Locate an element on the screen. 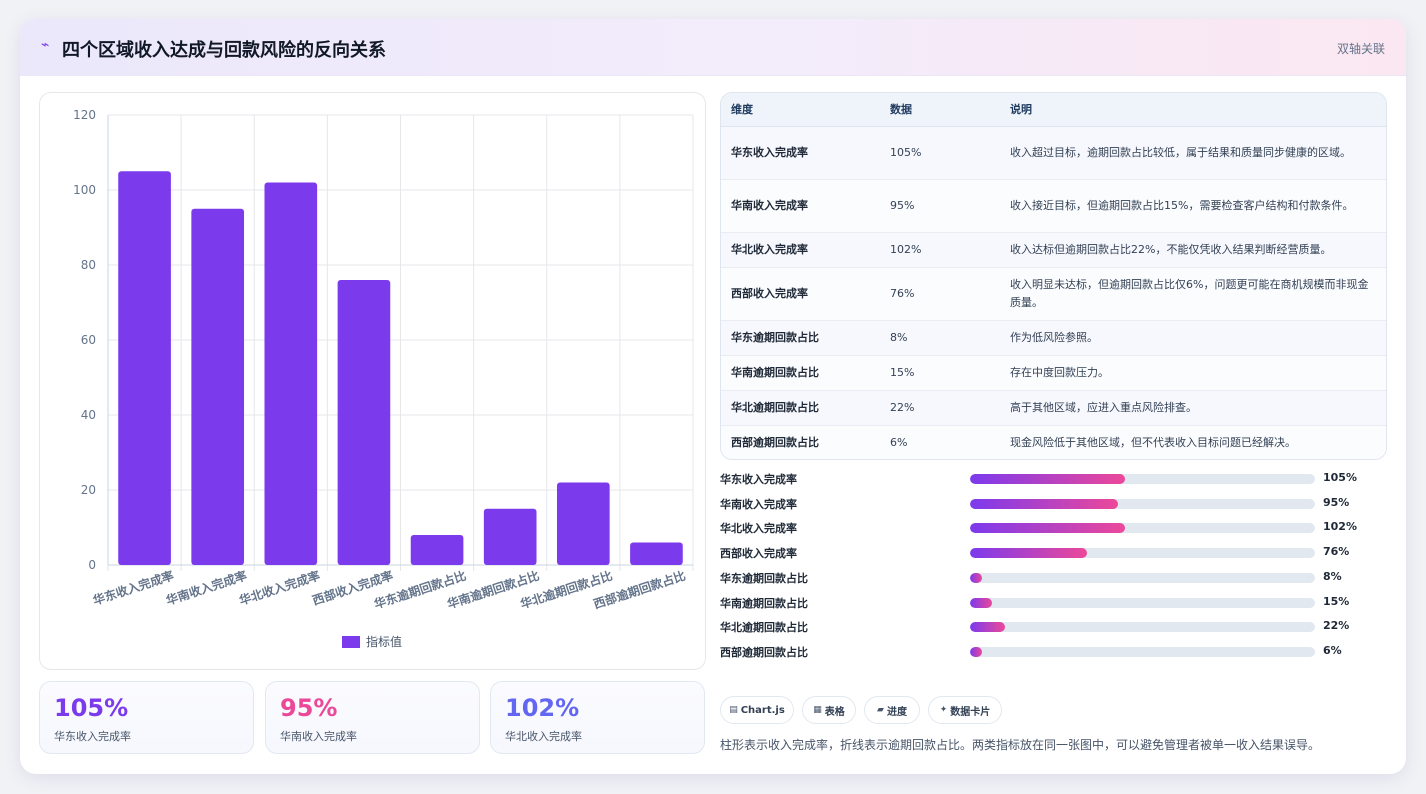 This screenshot has height=794, width=1426. table-row: 华南逾期回款占比 15% 存在中度回款压力。 is located at coordinates (1053, 373).